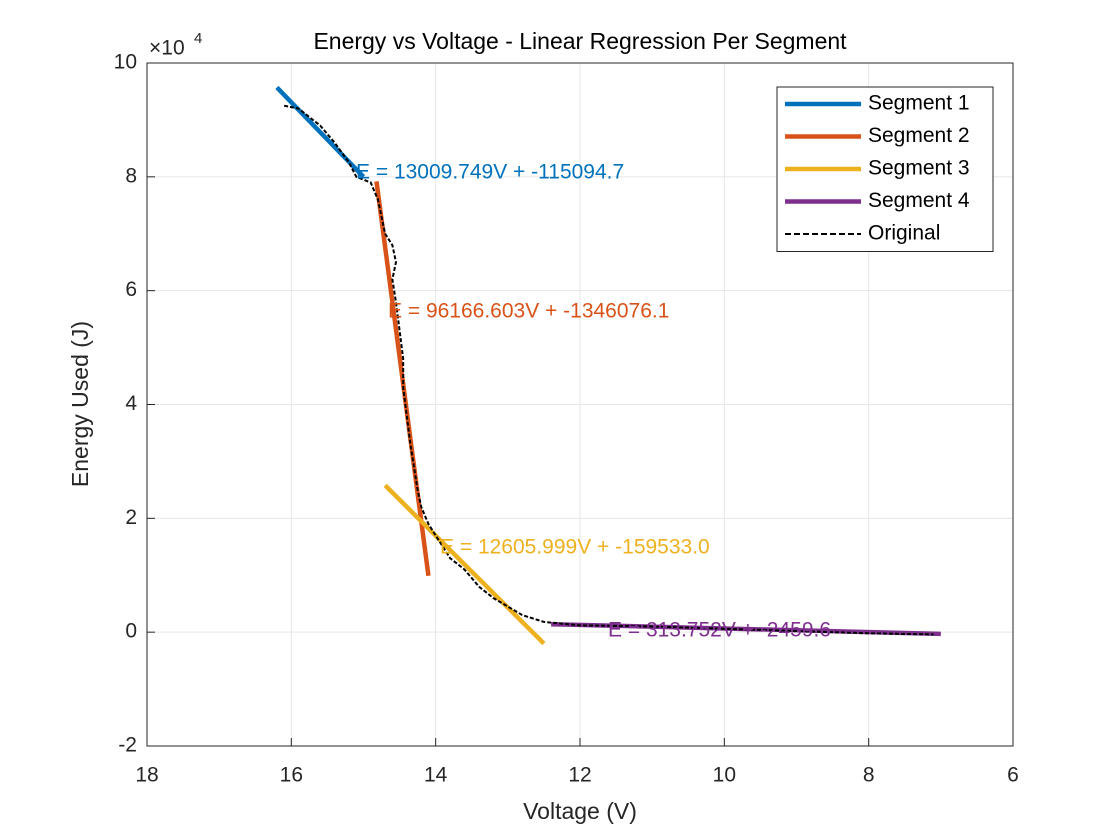 The height and width of the screenshot is (840, 1120). What do you see at coordinates (528, 311) in the screenshot?
I see `segment-annotation: E = 96166.603V + -1346076.1` at bounding box center [528, 311].